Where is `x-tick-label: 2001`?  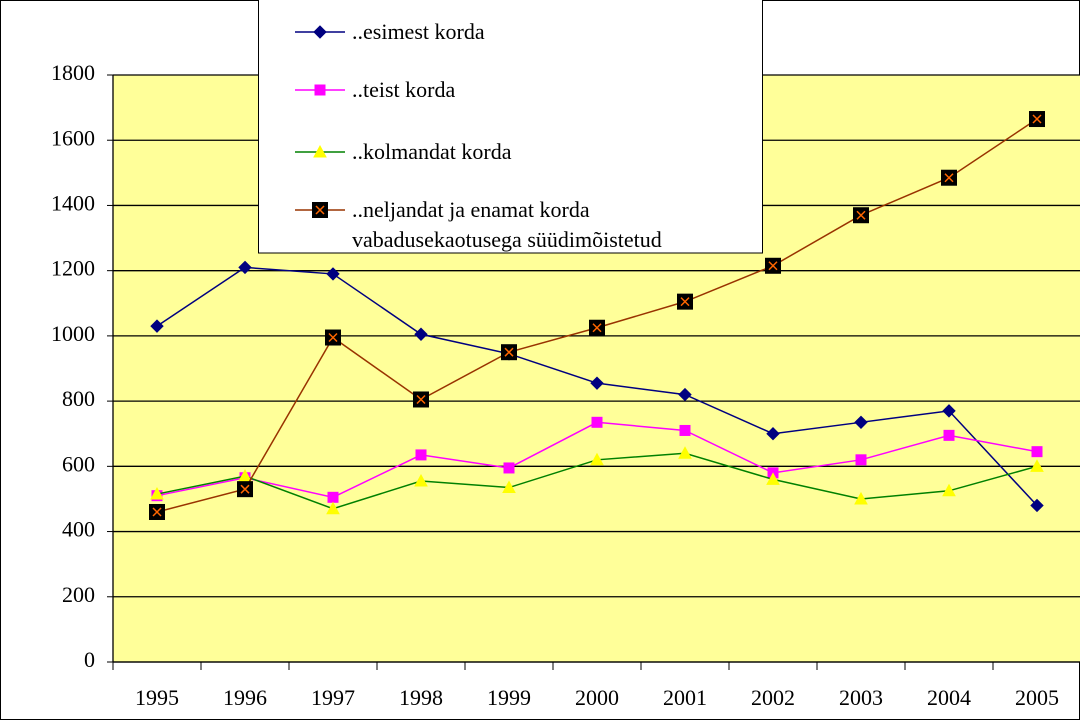 x-tick-label: 2001 is located at coordinates (685, 697).